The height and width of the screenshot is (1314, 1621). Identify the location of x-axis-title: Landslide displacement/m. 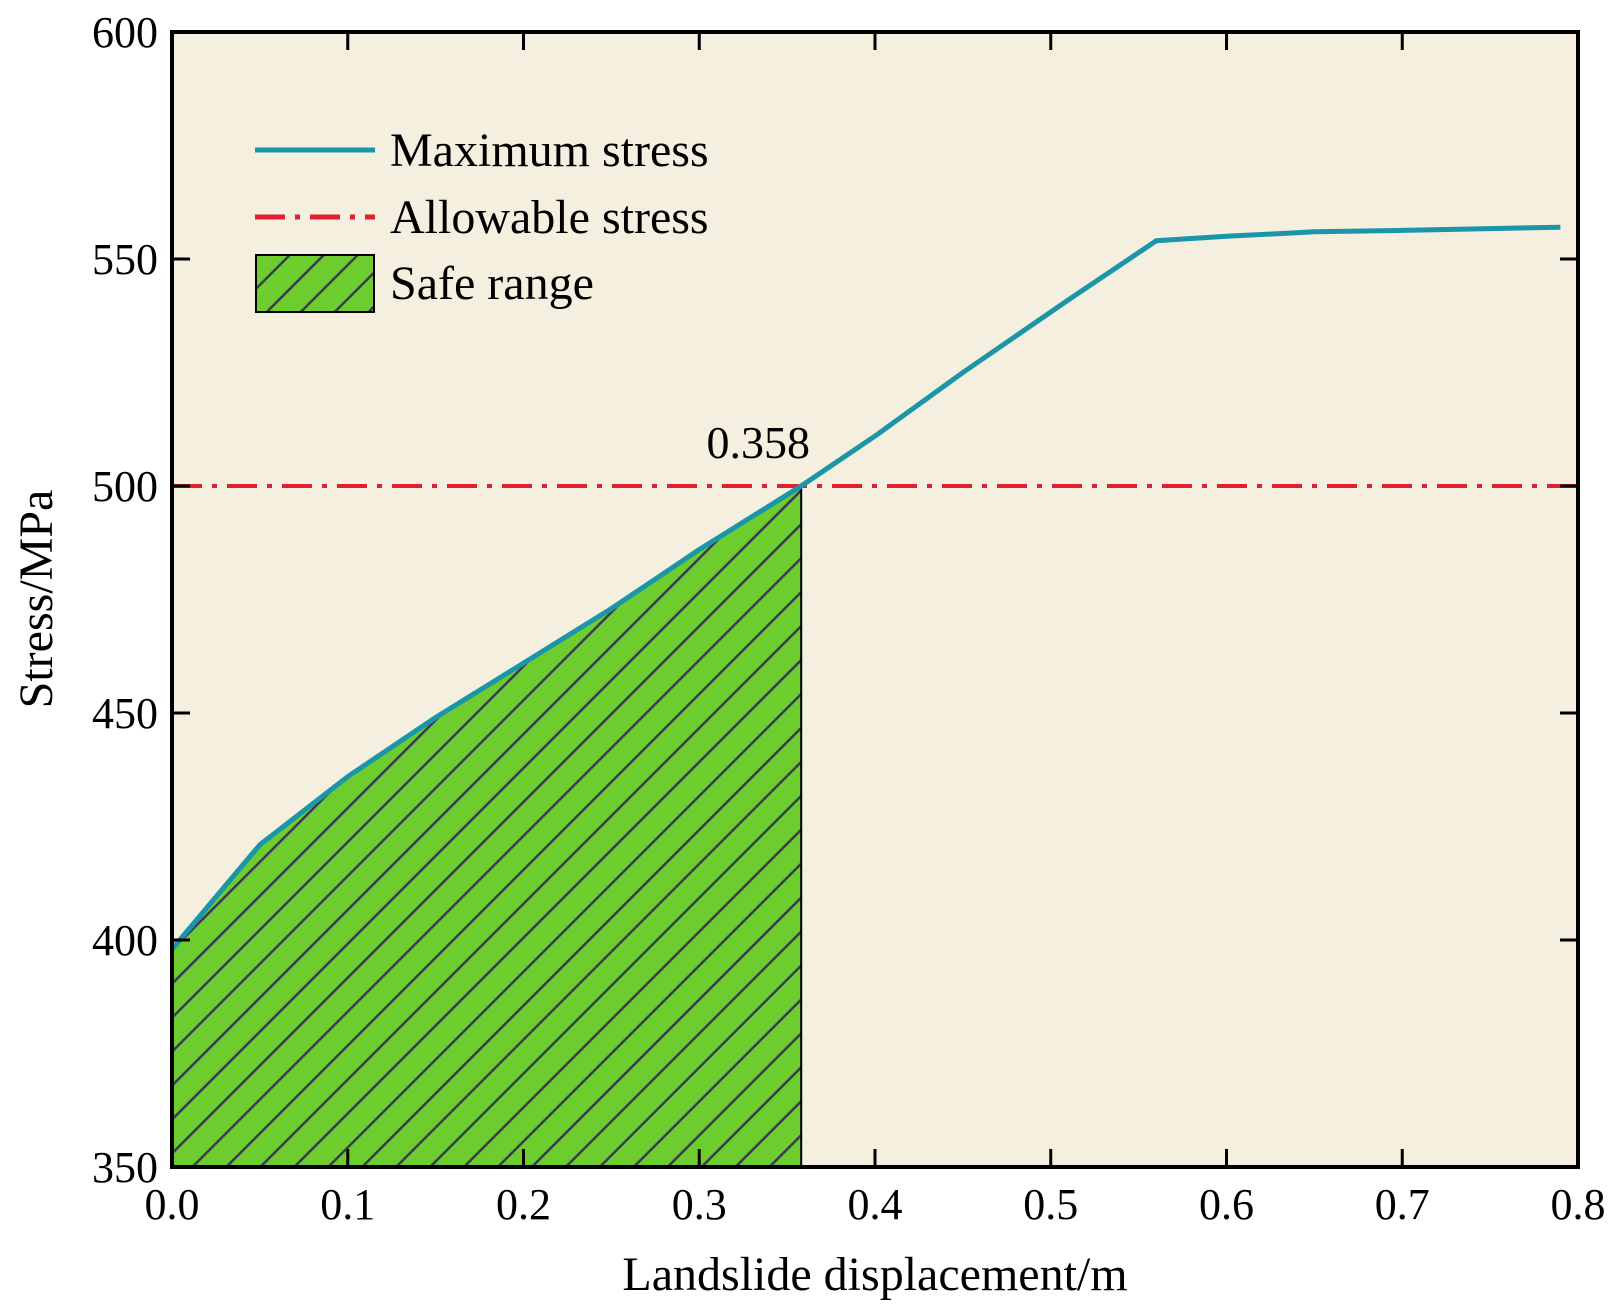
(874, 1274).